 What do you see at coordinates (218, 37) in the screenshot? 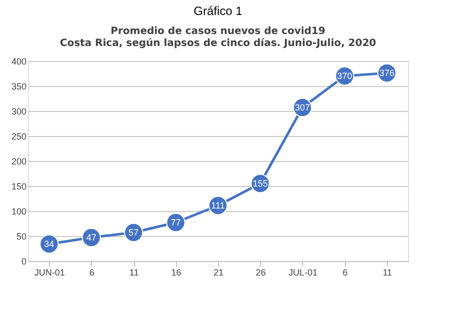
I see `chart-subtitle: Promedio de casos nuevos de covid19 Costa Rica, según lapsos de cinco días. Junio-Julio, 2020` at bounding box center [218, 37].